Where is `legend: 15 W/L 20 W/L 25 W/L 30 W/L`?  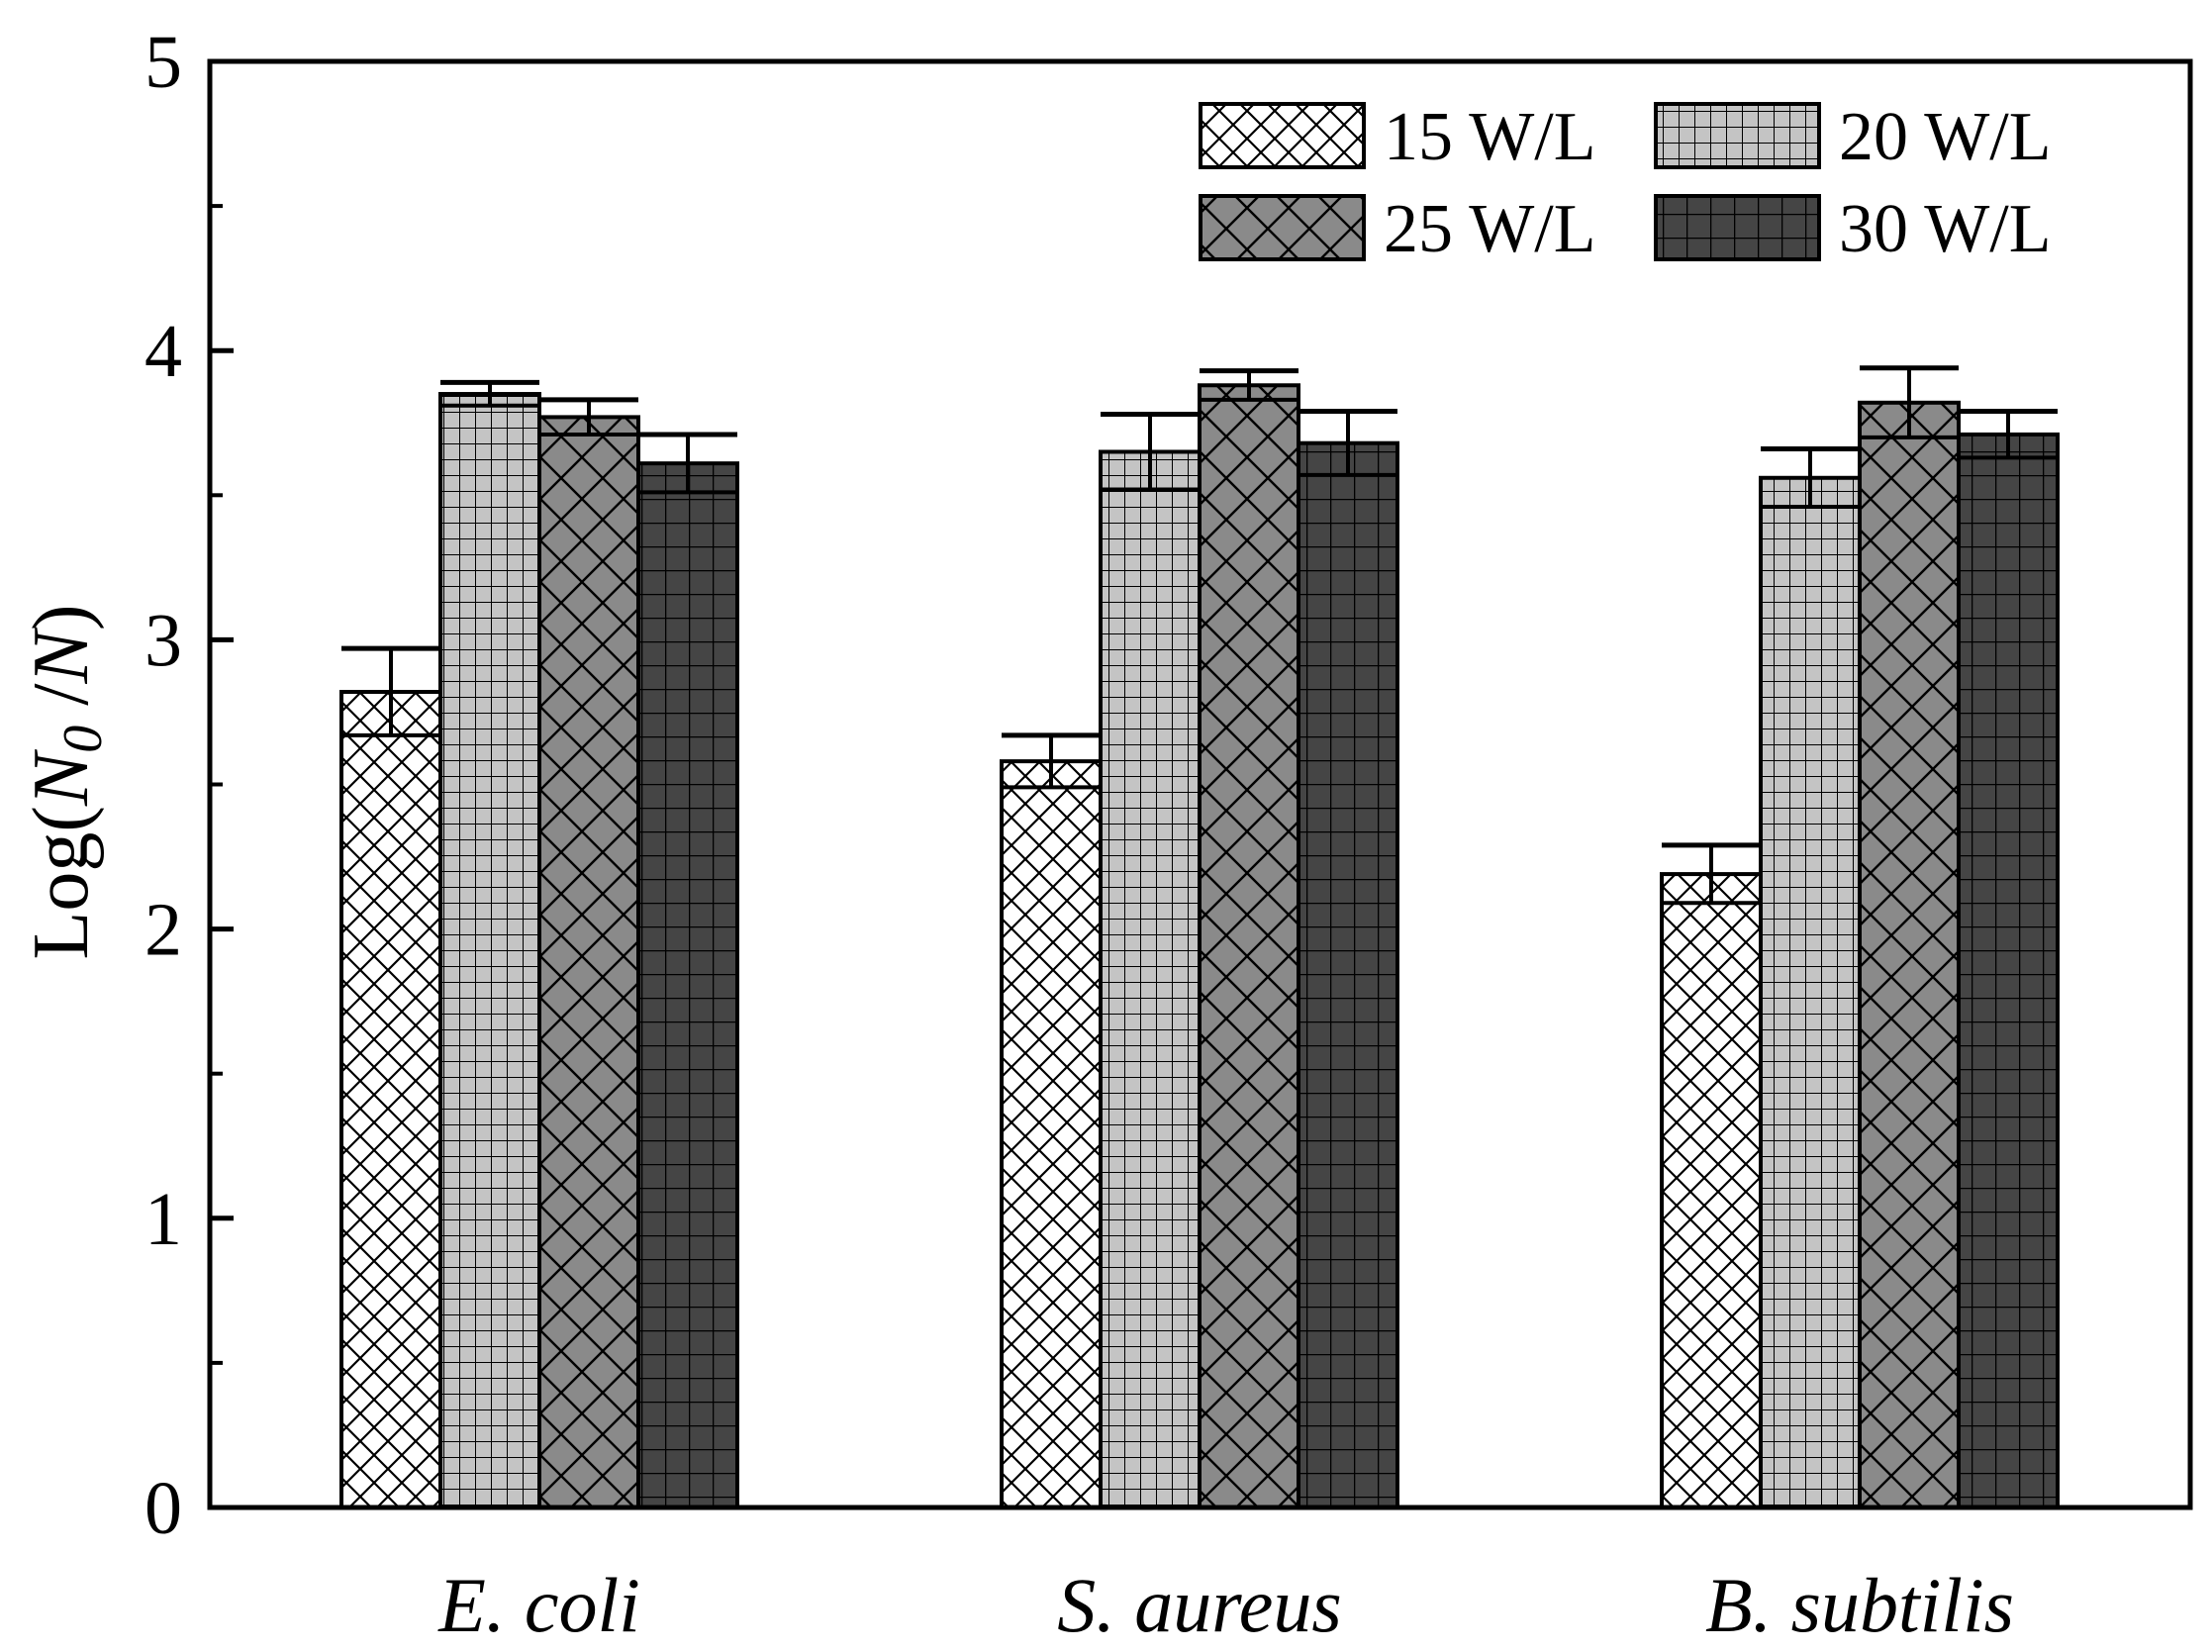
legend: 15 W/L 20 W/L 25 W/L 30 W/L is located at coordinates (1625, 183).